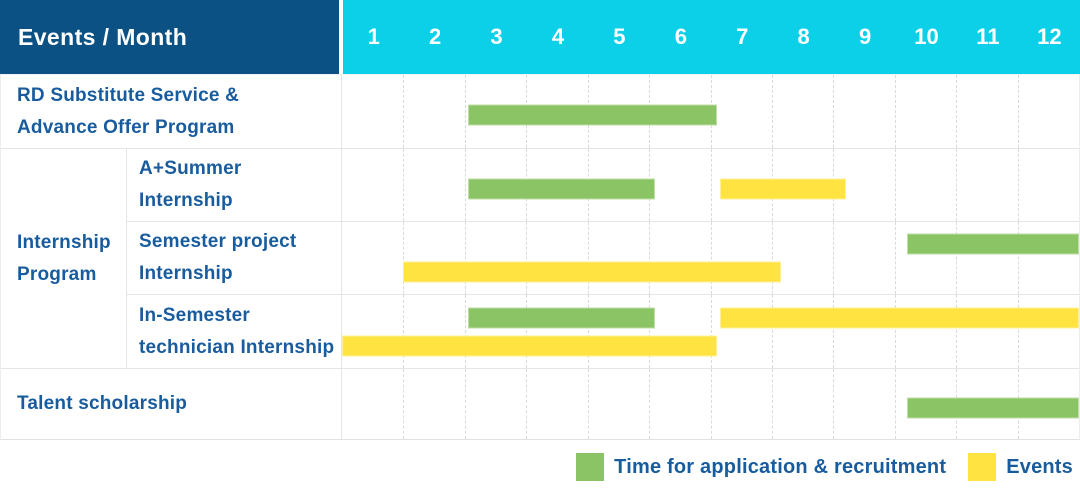  I want to click on timeline-a-summer-internship, so click(710, 184).